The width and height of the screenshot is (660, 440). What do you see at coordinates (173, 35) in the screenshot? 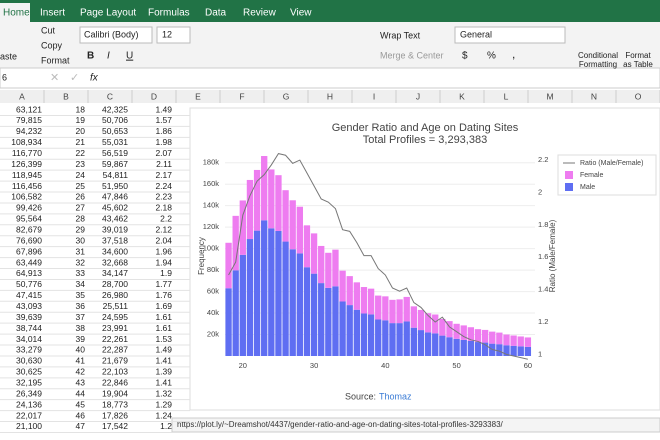
I see `size-box` at bounding box center [173, 35].